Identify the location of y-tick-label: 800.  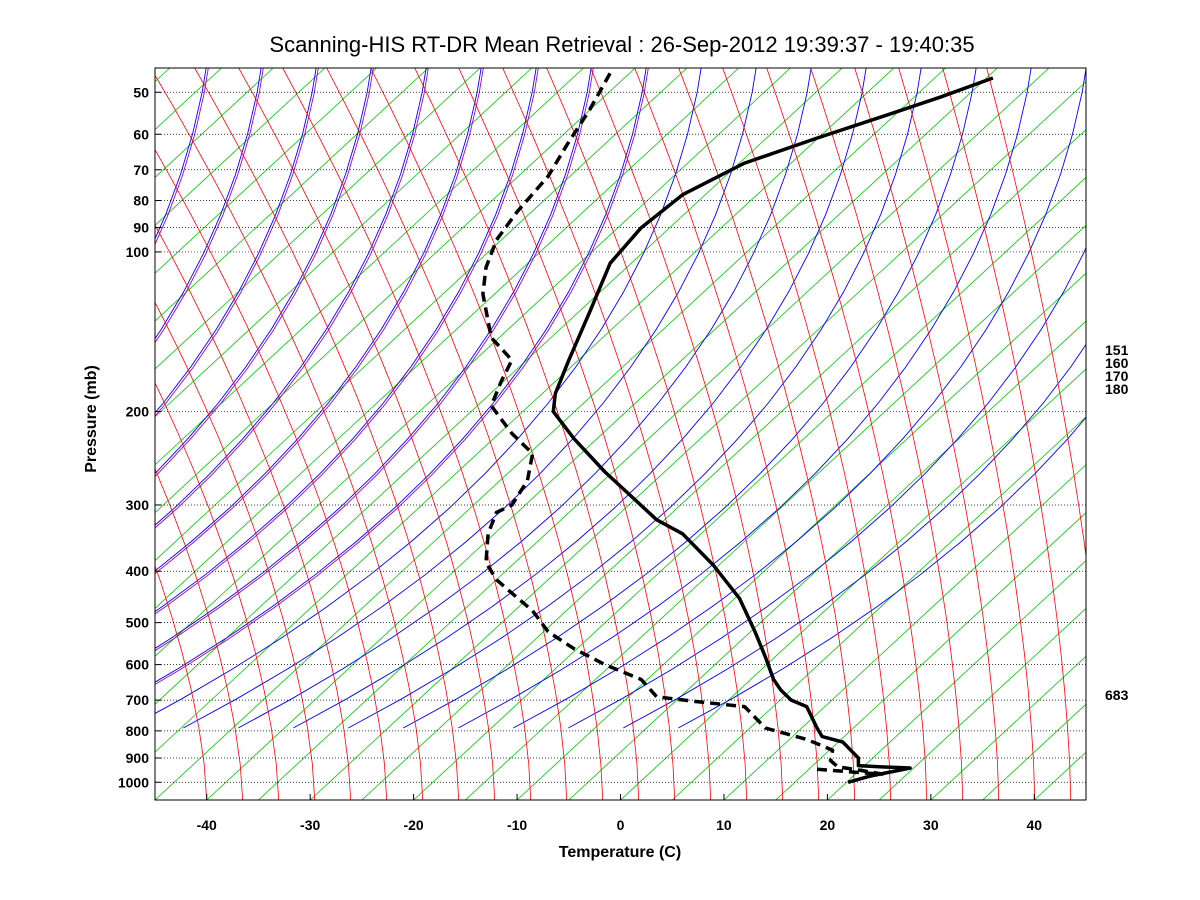
(138, 731).